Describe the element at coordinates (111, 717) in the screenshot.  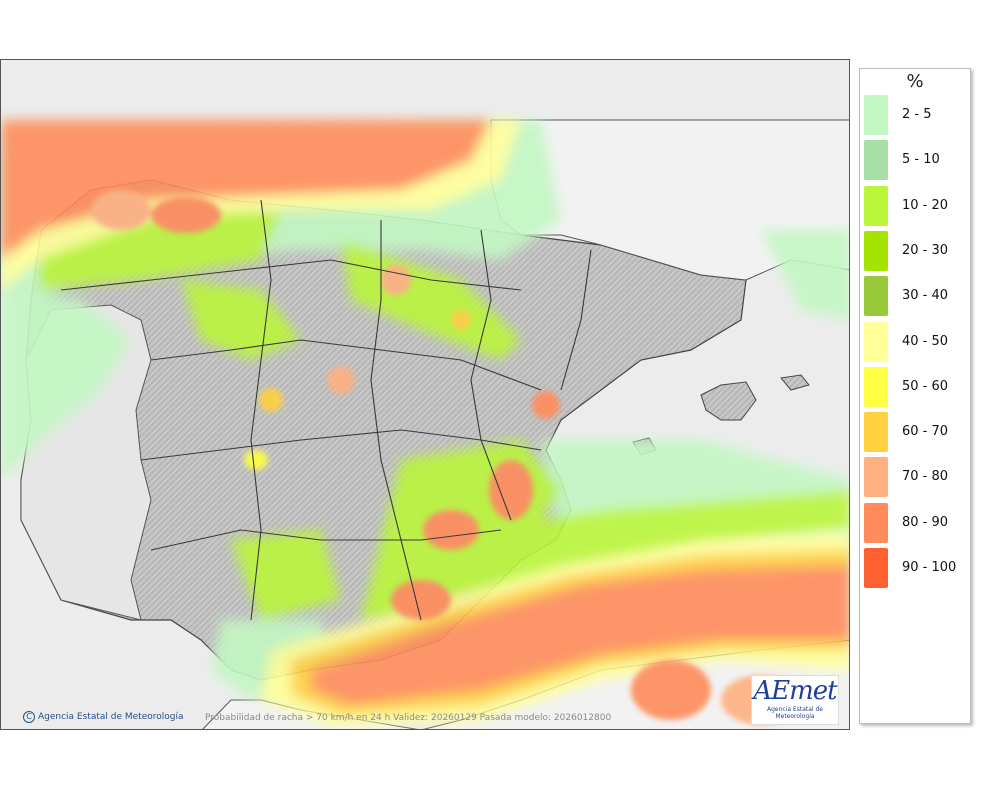
I see `copyright-text: Agencia Estatal de Meteorología` at that location.